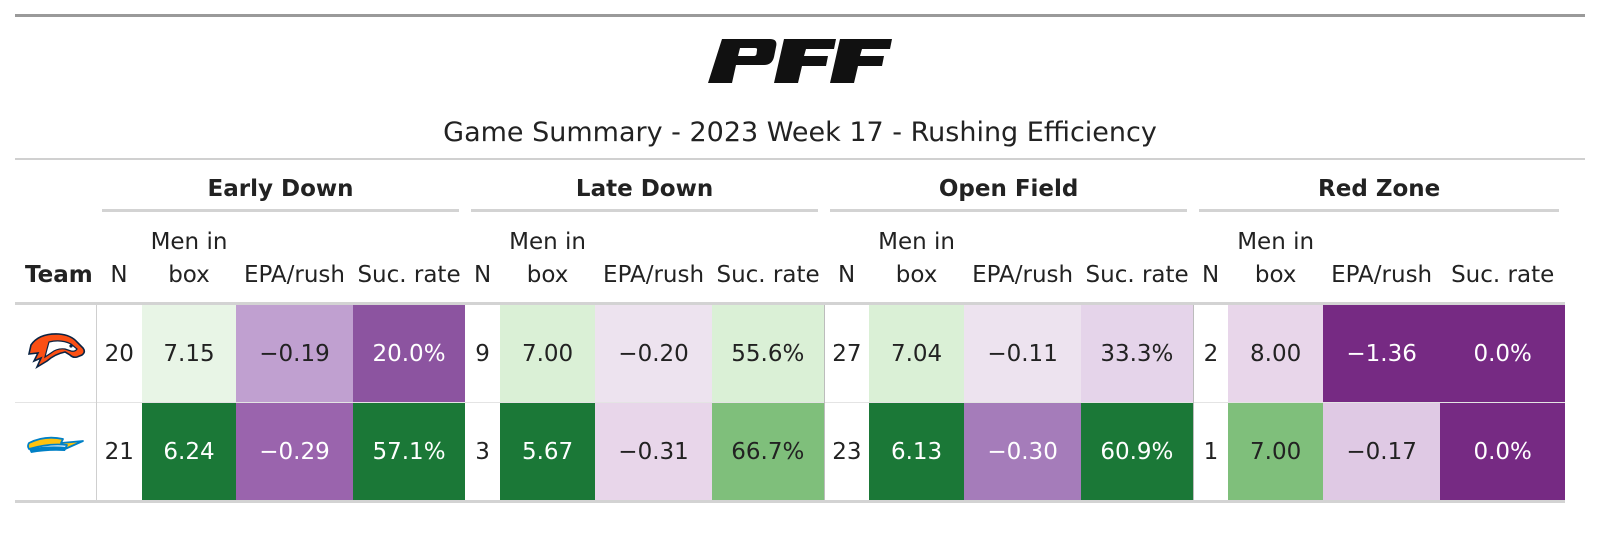  Describe the element at coordinates (56, 350) in the screenshot. I see `broncos-logo-icon` at that location.